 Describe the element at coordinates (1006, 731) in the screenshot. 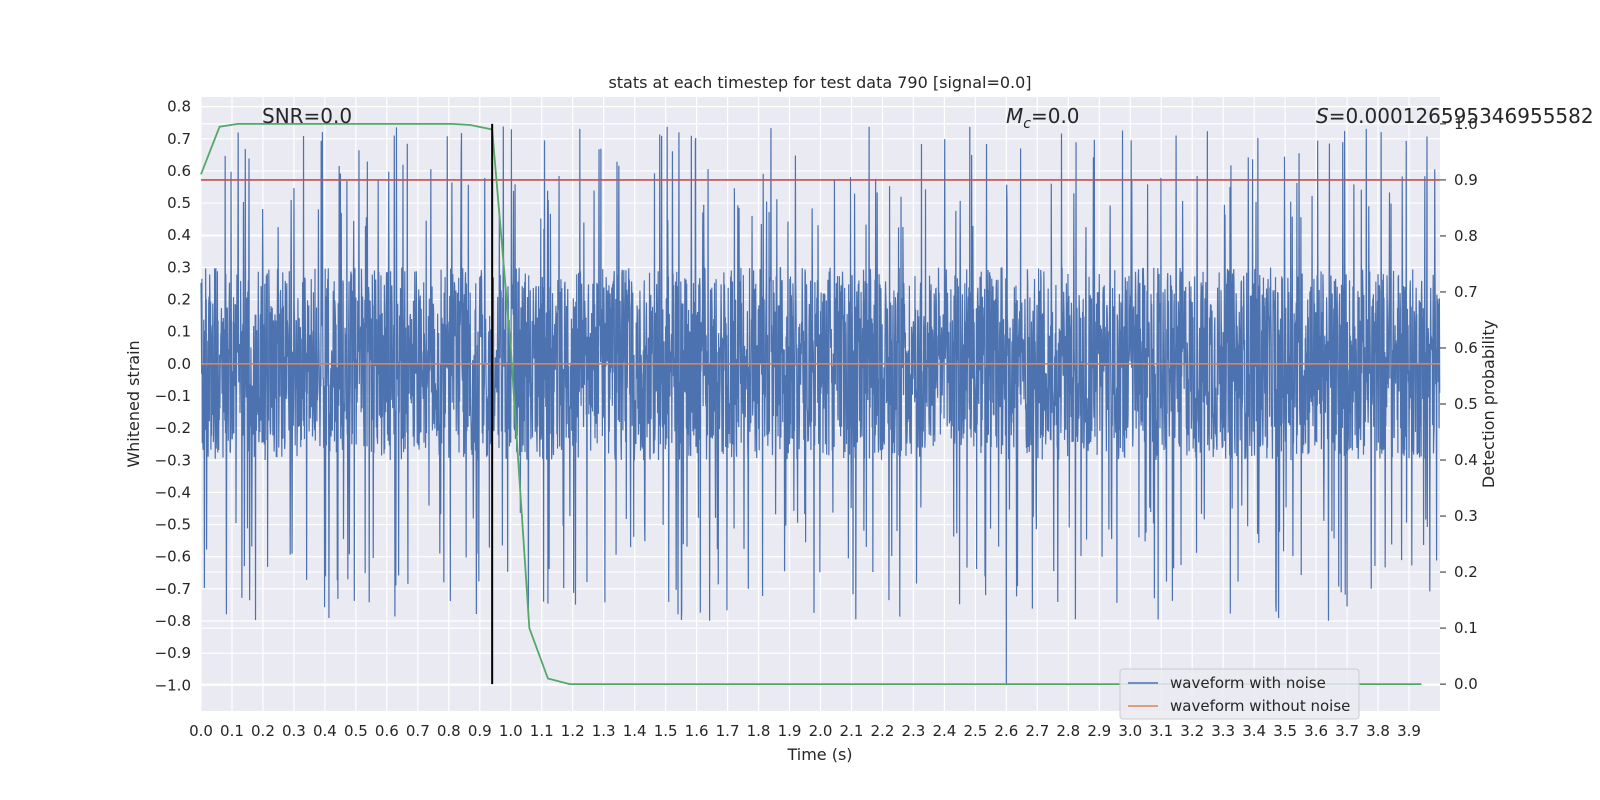

I see `x-tick-label: 2.6` at that location.